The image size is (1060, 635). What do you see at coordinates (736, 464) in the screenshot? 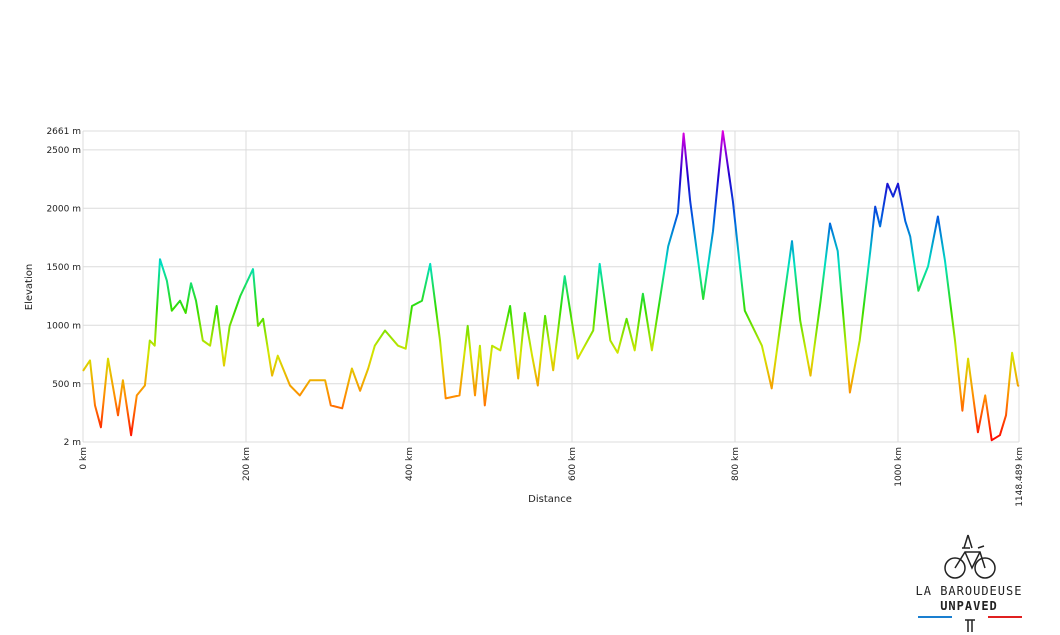
I see `x-tick-label: 800 km` at bounding box center [736, 464].